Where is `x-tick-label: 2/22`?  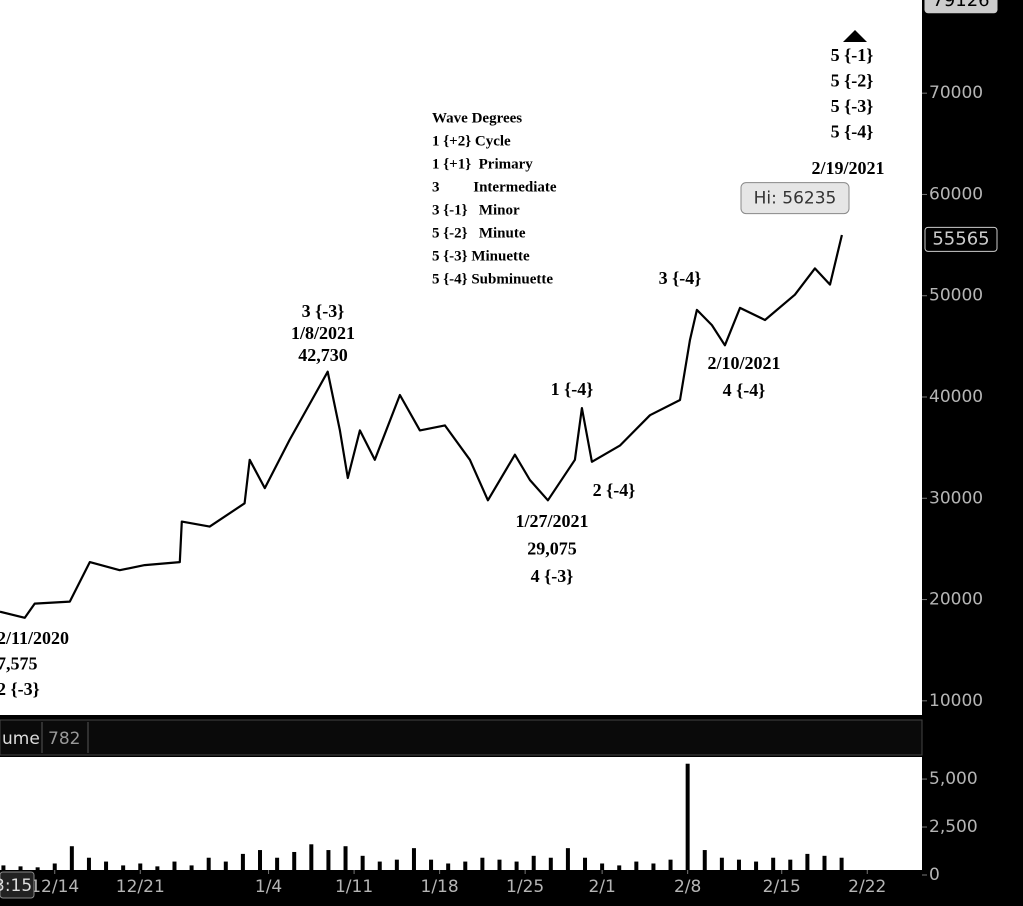
x-tick-label: 2/22 is located at coordinates (867, 887).